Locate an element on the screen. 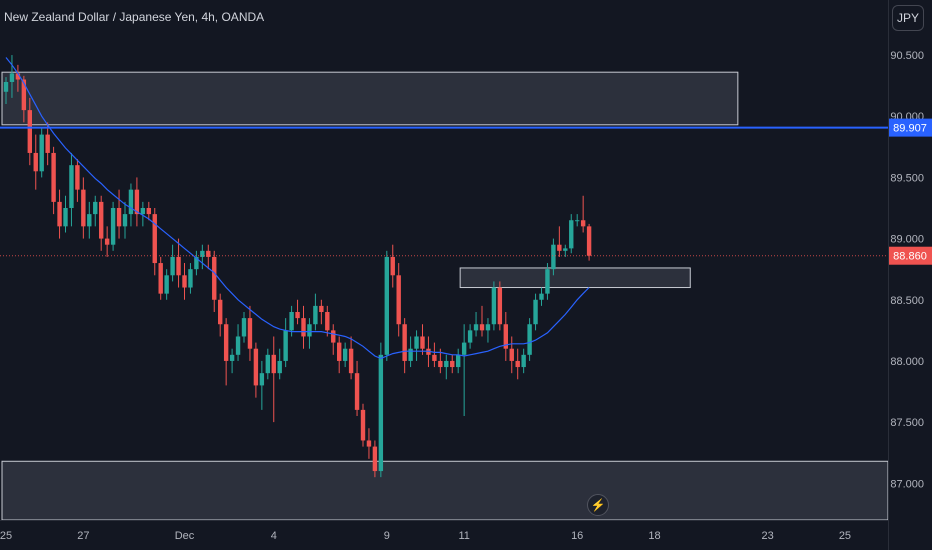 This screenshot has width=932, height=550. time-tick: 27 is located at coordinates (83, 536).